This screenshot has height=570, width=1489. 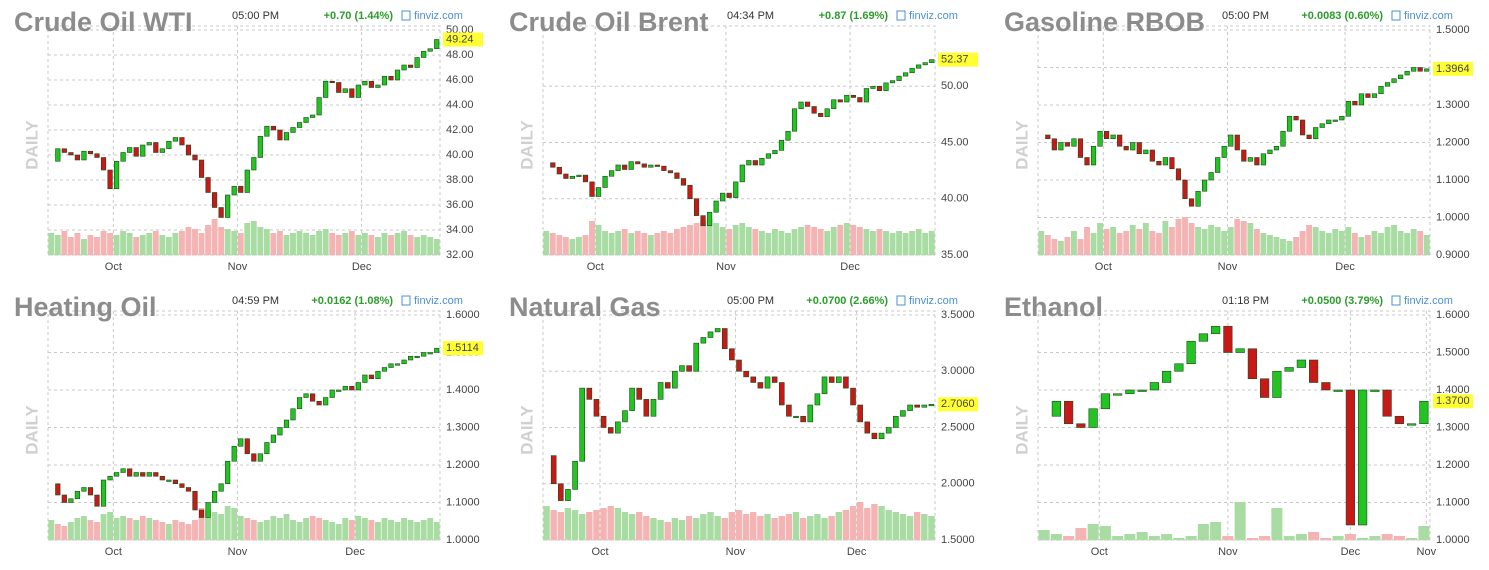 What do you see at coordinates (1228, 552) in the screenshot?
I see `x-tick-label: Nov` at bounding box center [1228, 552].